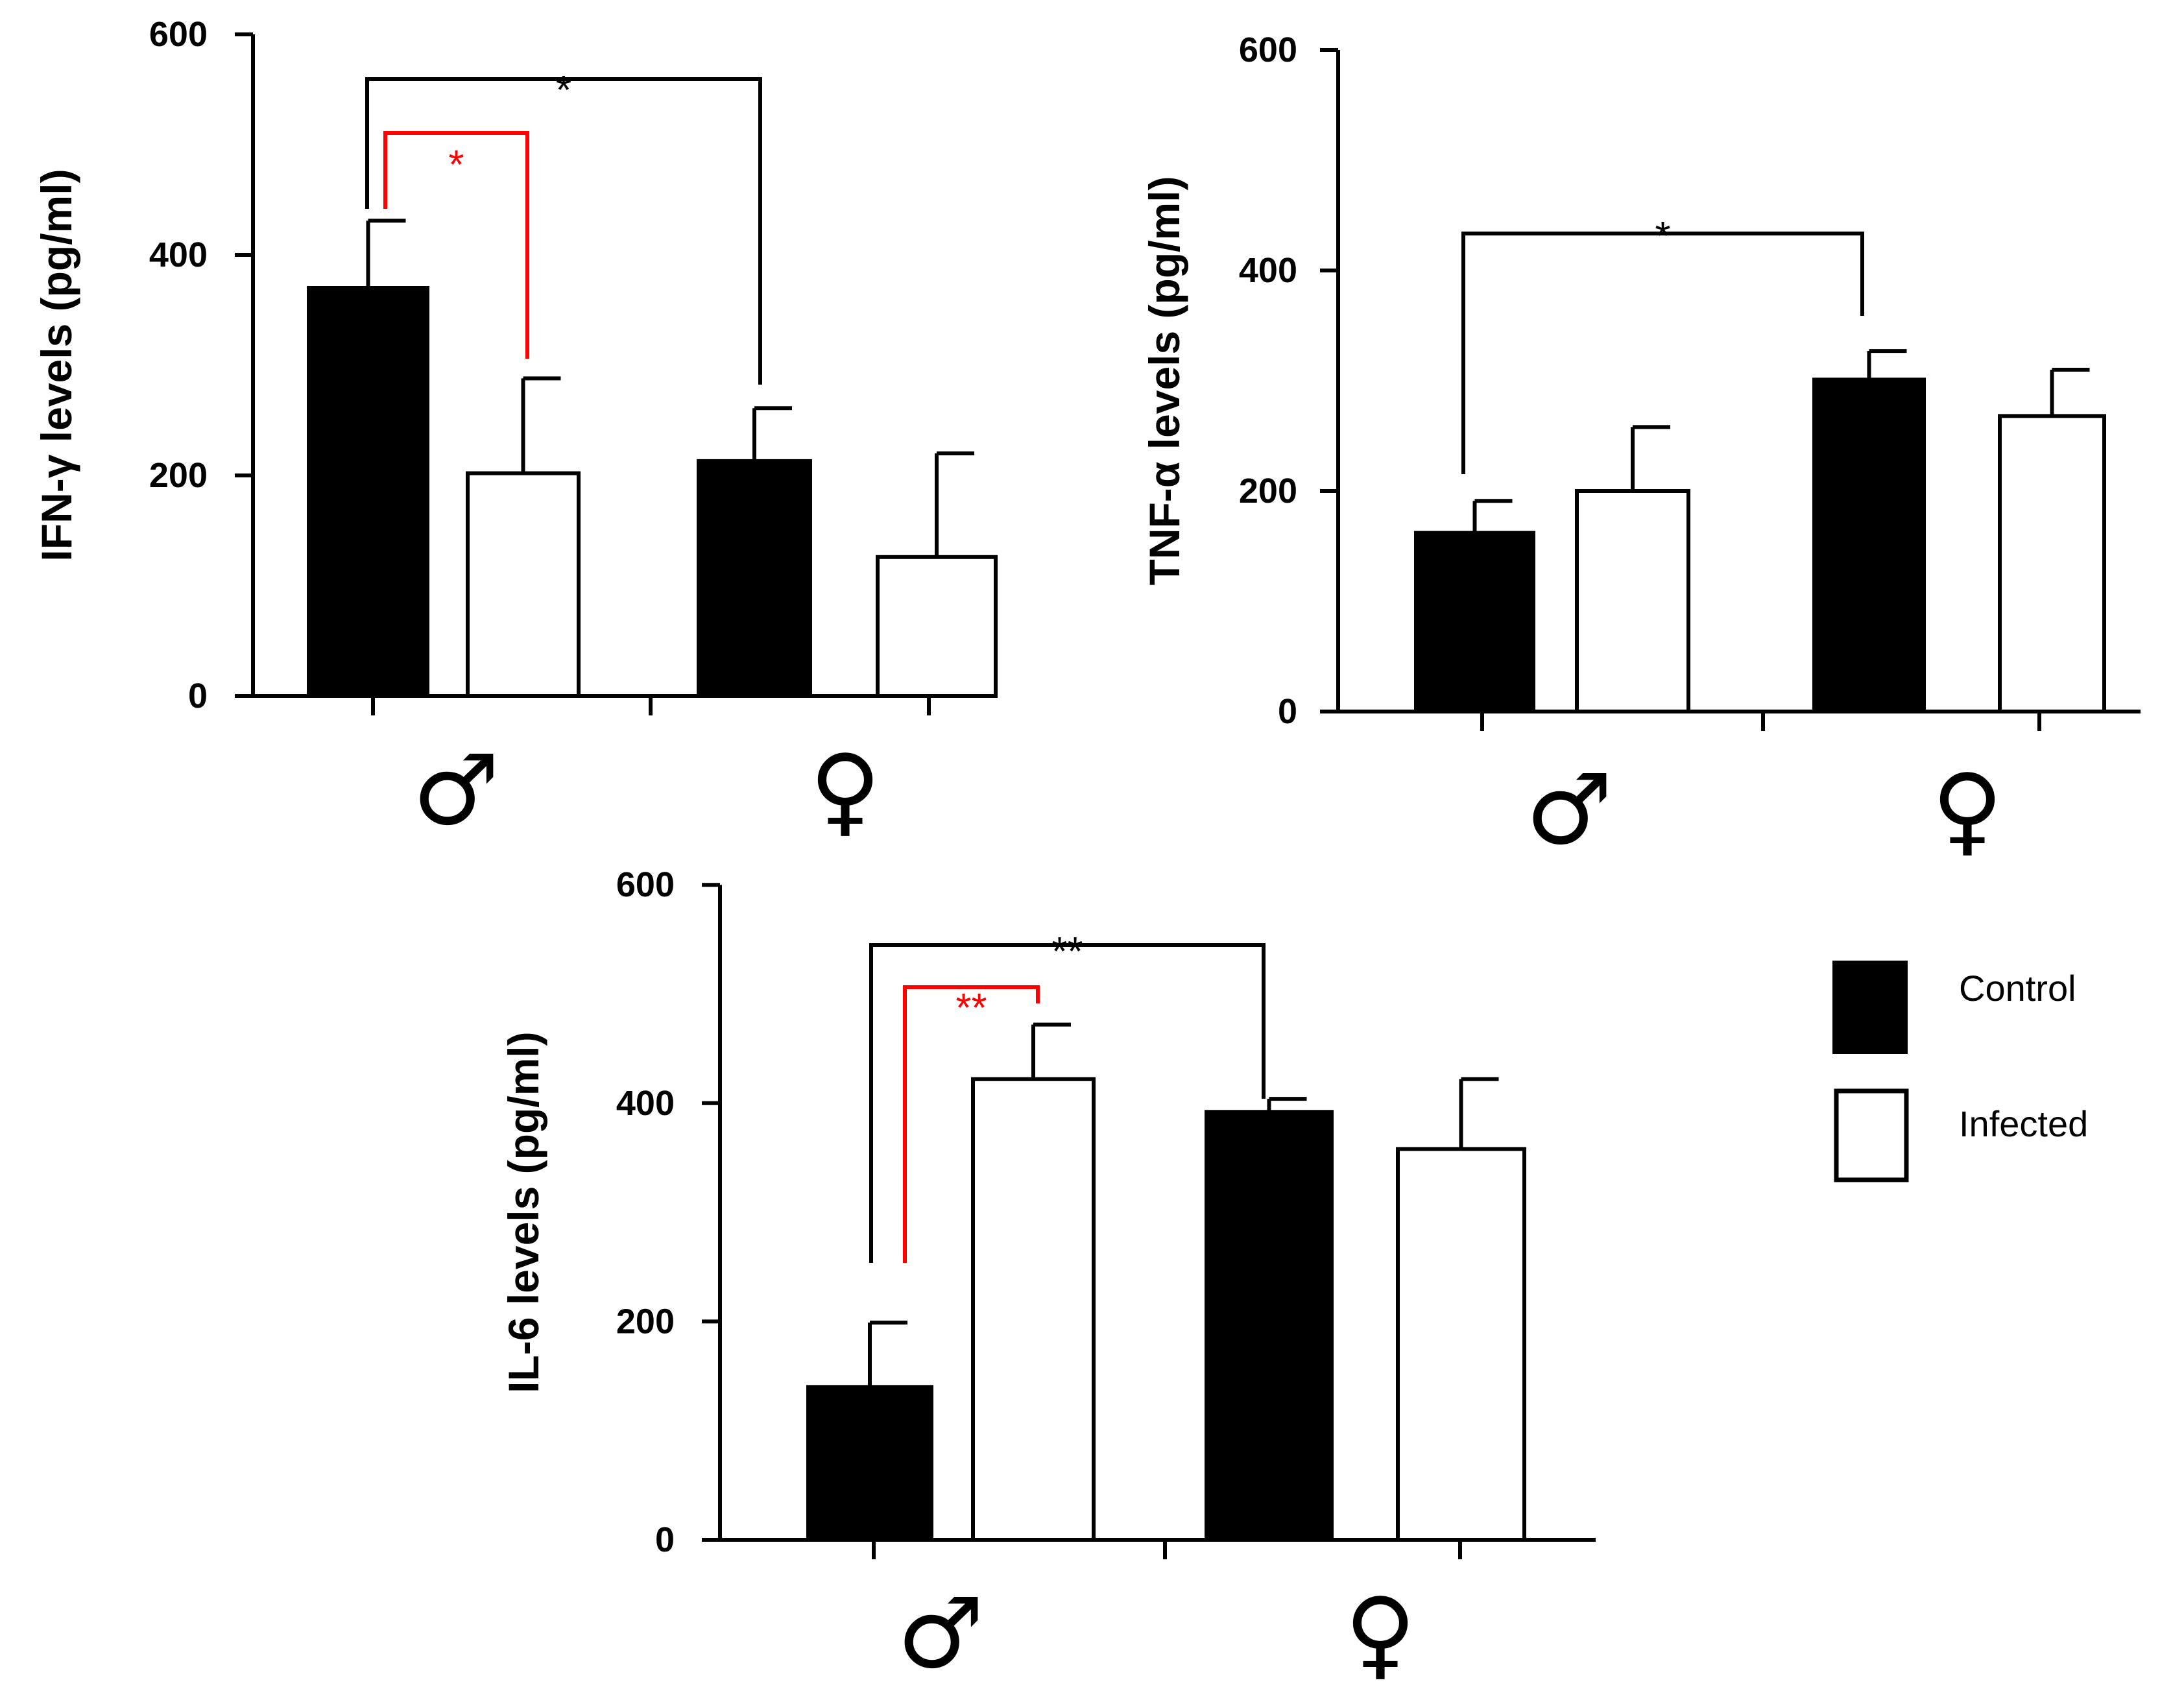 The width and height of the screenshot is (2184, 1689). I want to click on ifn-bar-infected-female, so click(937, 626).